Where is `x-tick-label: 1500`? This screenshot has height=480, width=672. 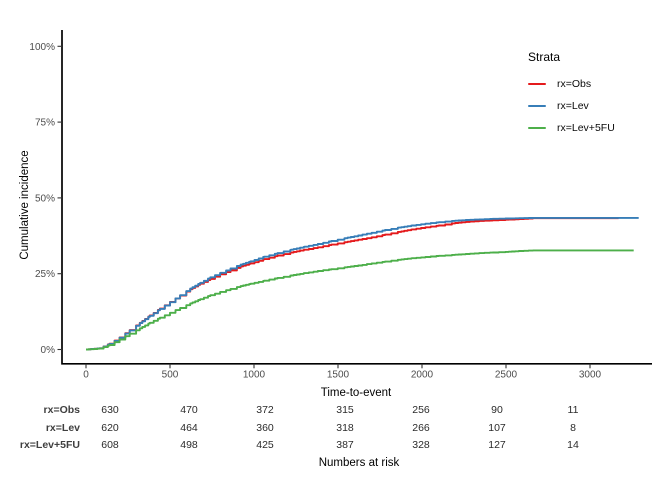 x-tick-label: 1500 is located at coordinates (338, 374).